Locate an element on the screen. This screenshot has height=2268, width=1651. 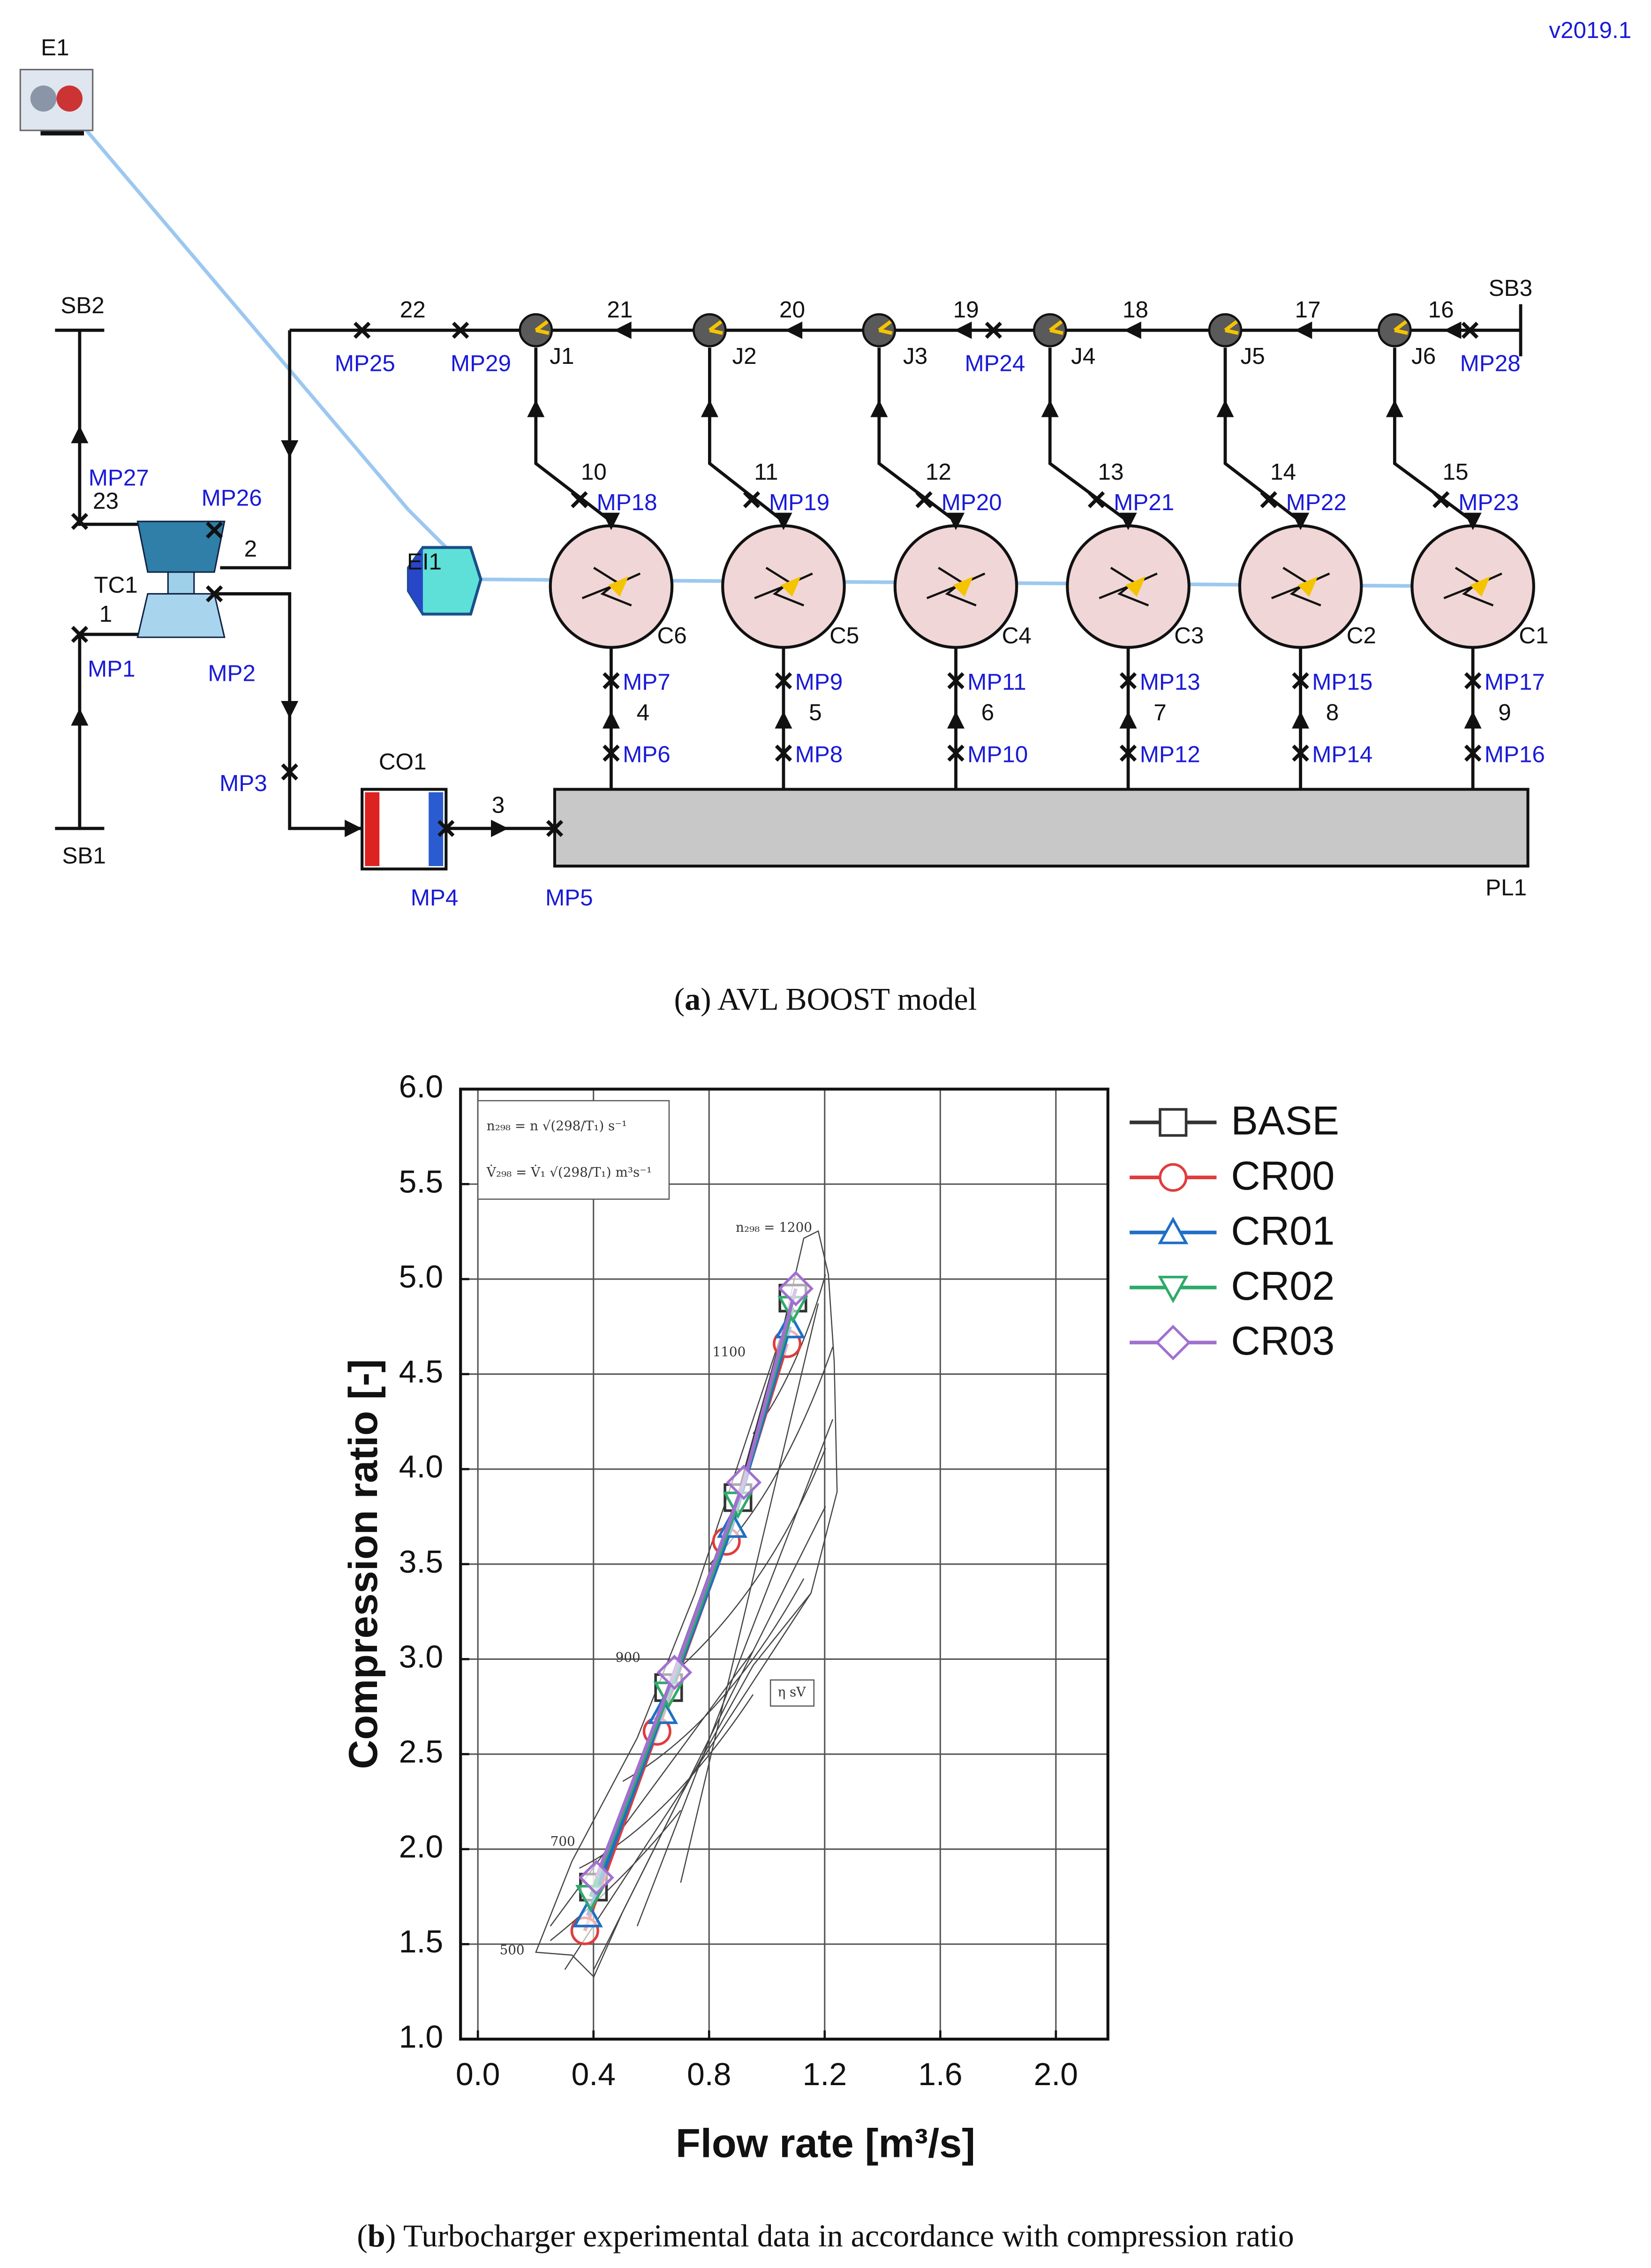
y-tick-label: 2.0 is located at coordinates (421, 1847).